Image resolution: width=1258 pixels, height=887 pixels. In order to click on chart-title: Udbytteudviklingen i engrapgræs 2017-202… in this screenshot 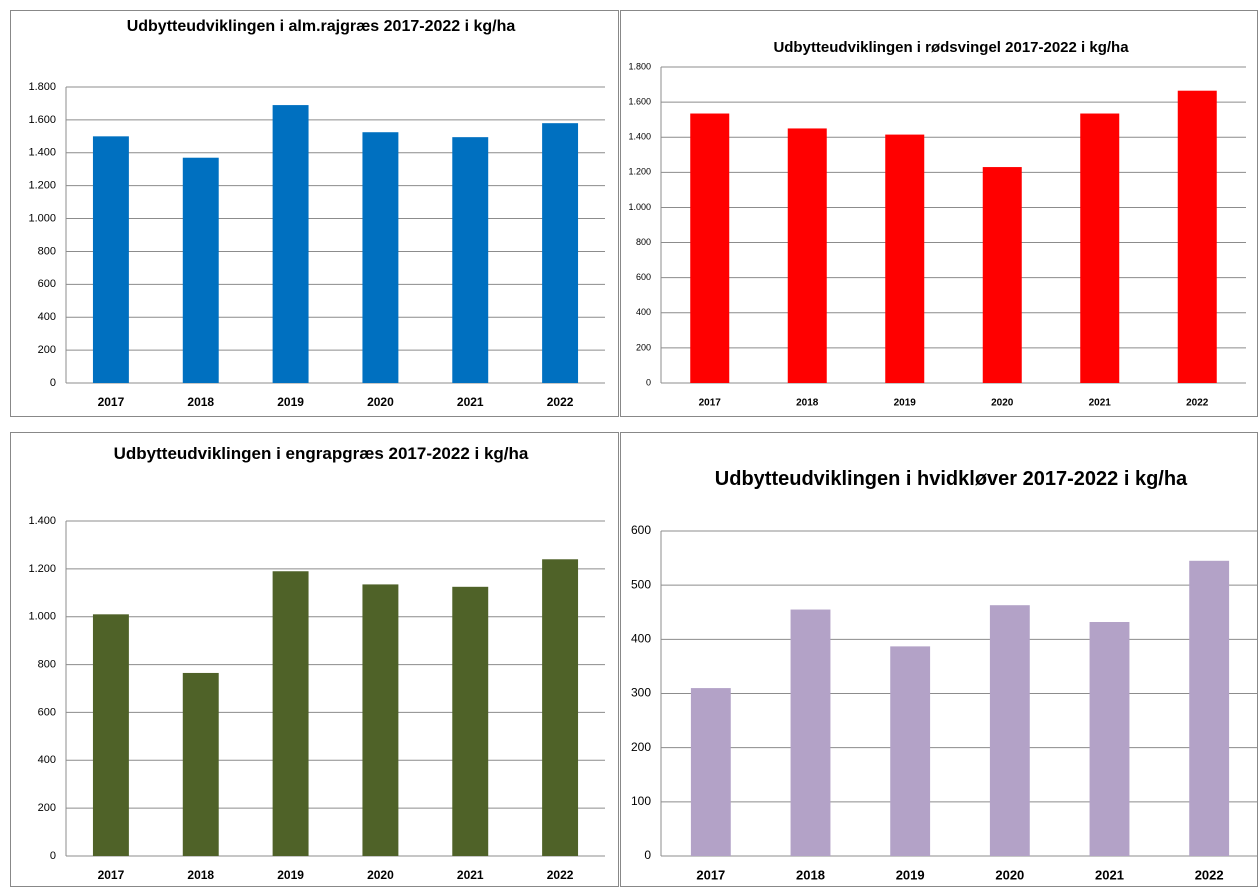, I will do `click(321, 453)`.